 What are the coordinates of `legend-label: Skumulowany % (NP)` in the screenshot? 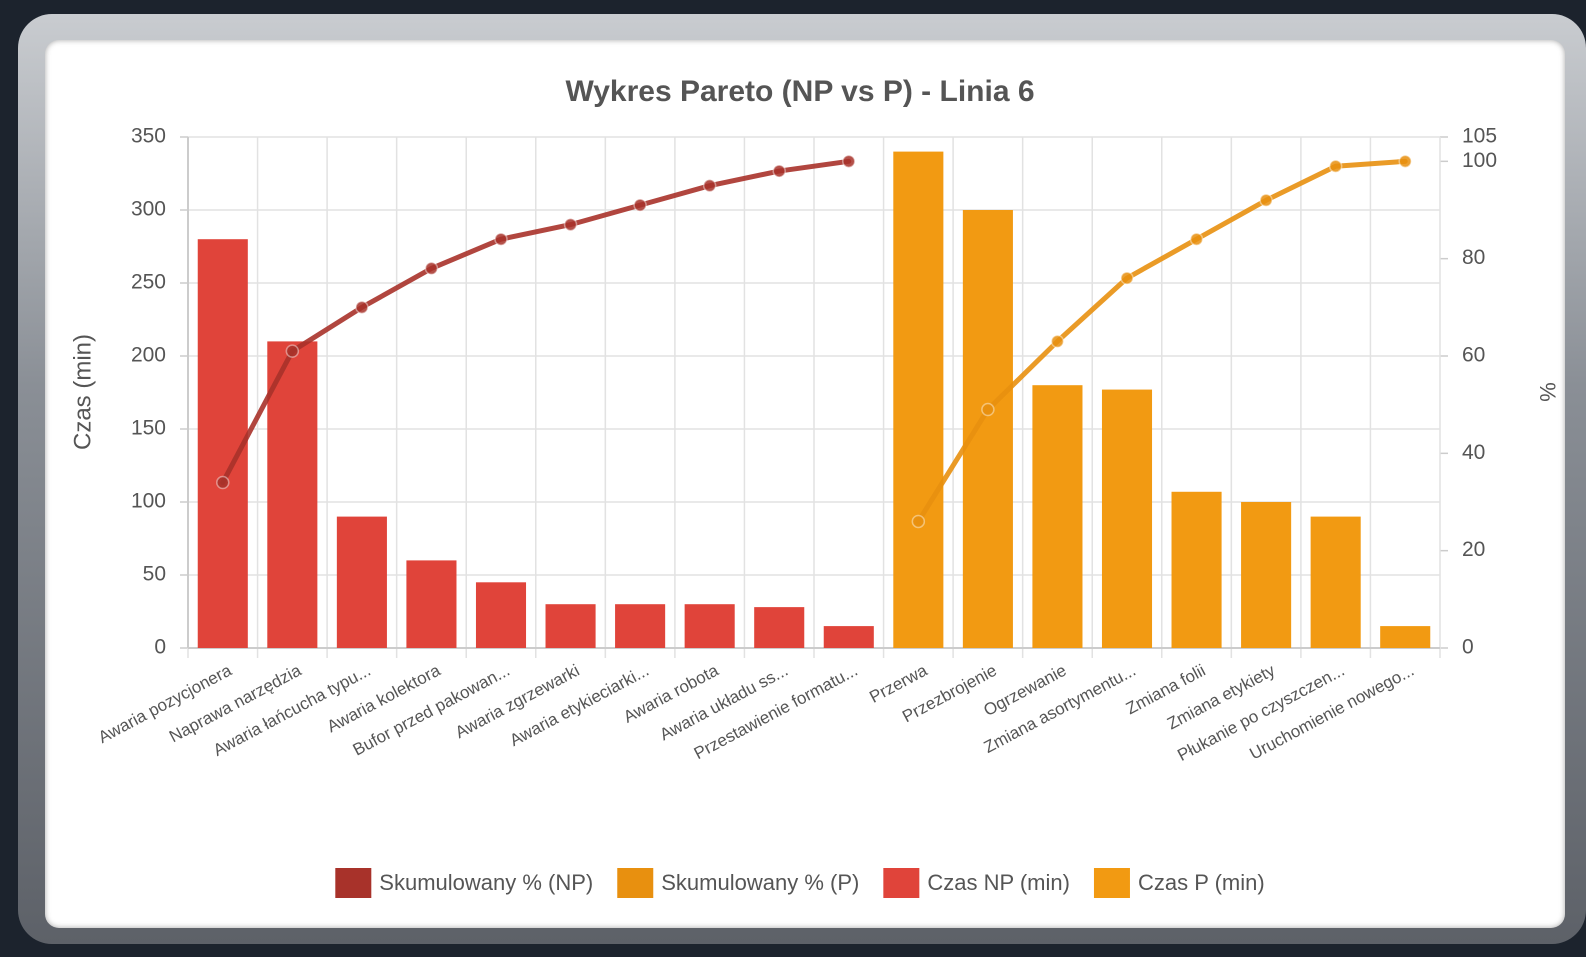 It's located at (486, 882).